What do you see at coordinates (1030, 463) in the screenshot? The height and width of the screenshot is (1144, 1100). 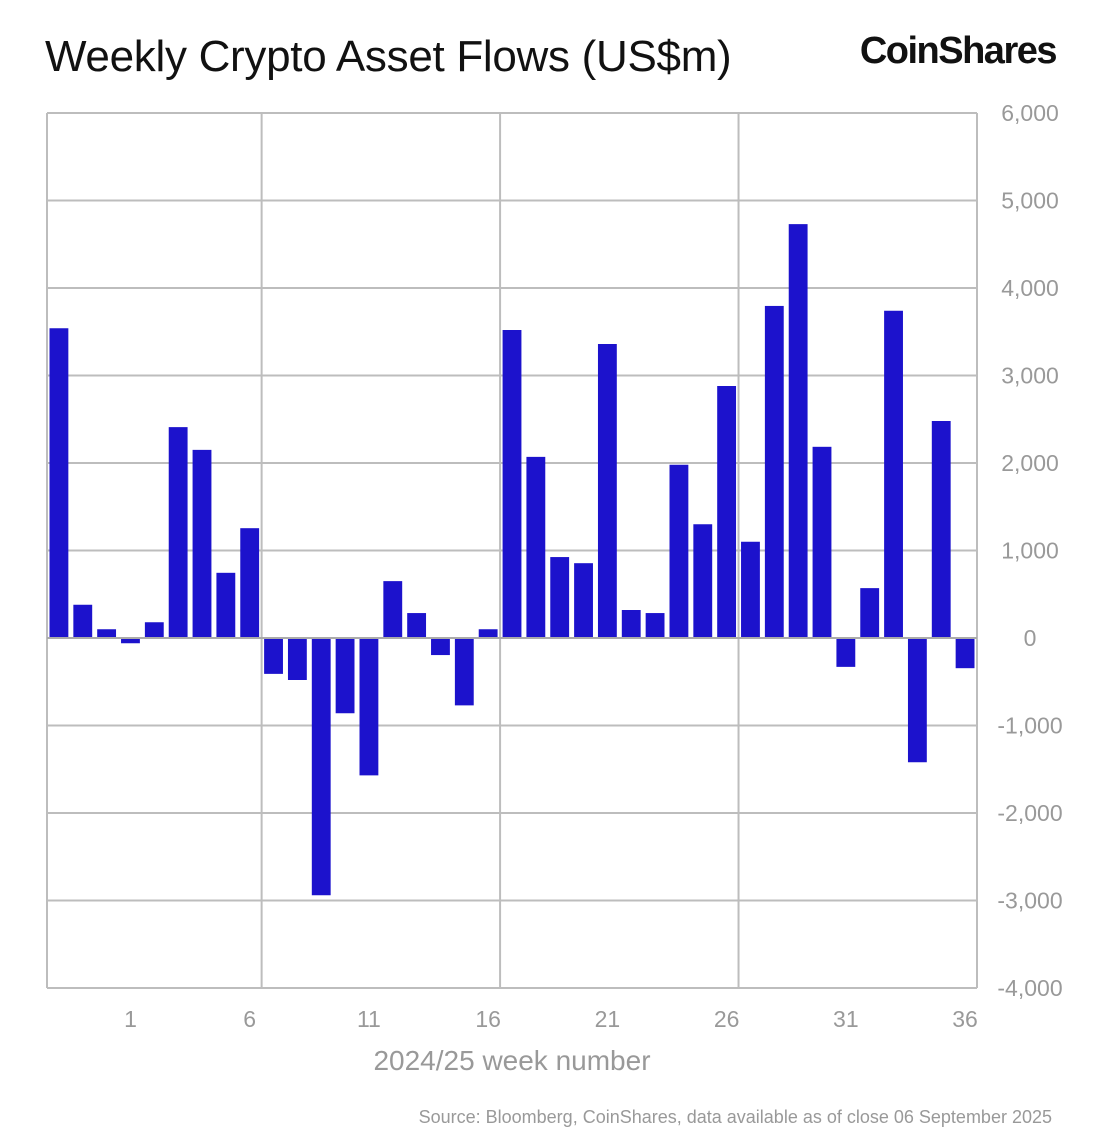 I see `y-tick-label: 2,000` at bounding box center [1030, 463].